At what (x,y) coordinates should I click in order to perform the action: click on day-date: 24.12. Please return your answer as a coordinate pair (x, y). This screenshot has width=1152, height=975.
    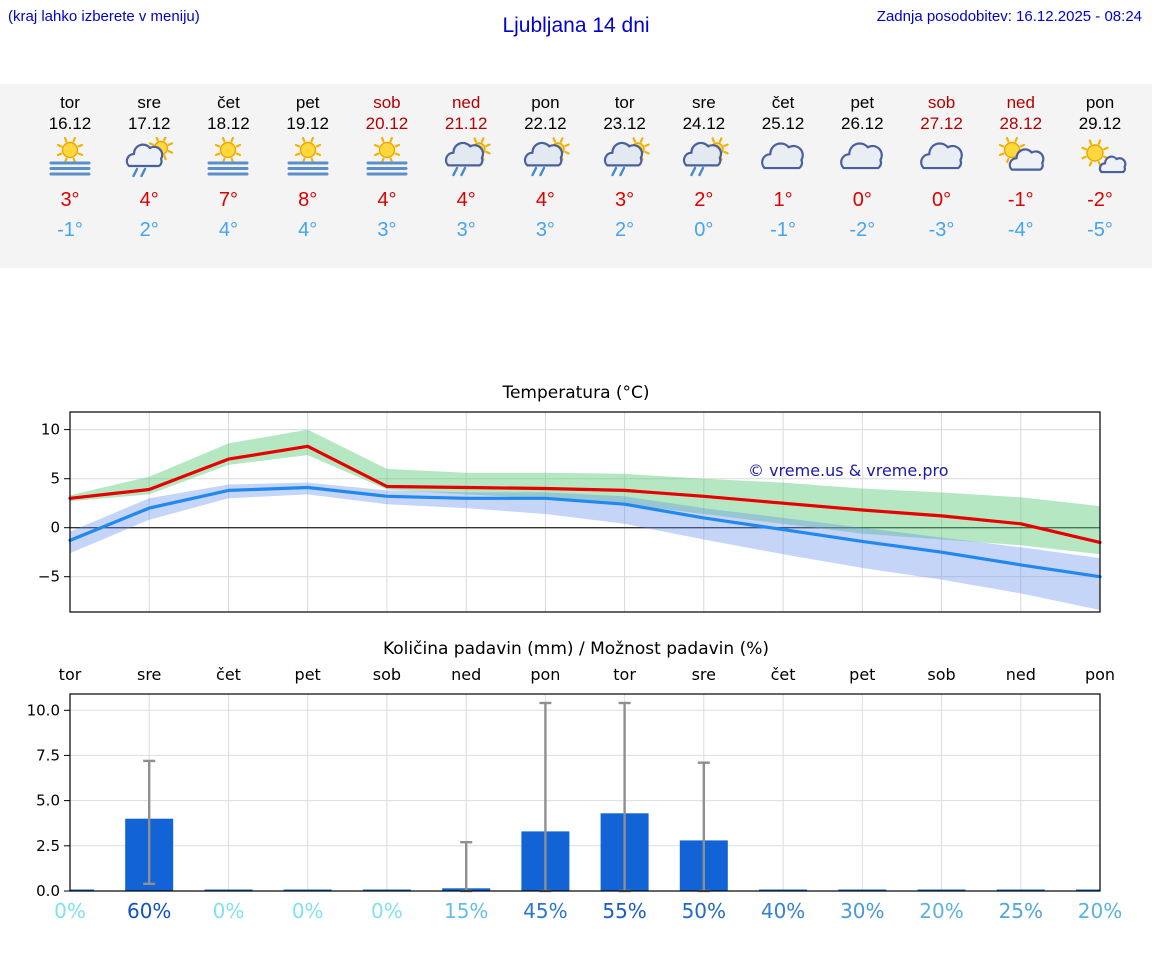
    Looking at the image, I should click on (704, 123).